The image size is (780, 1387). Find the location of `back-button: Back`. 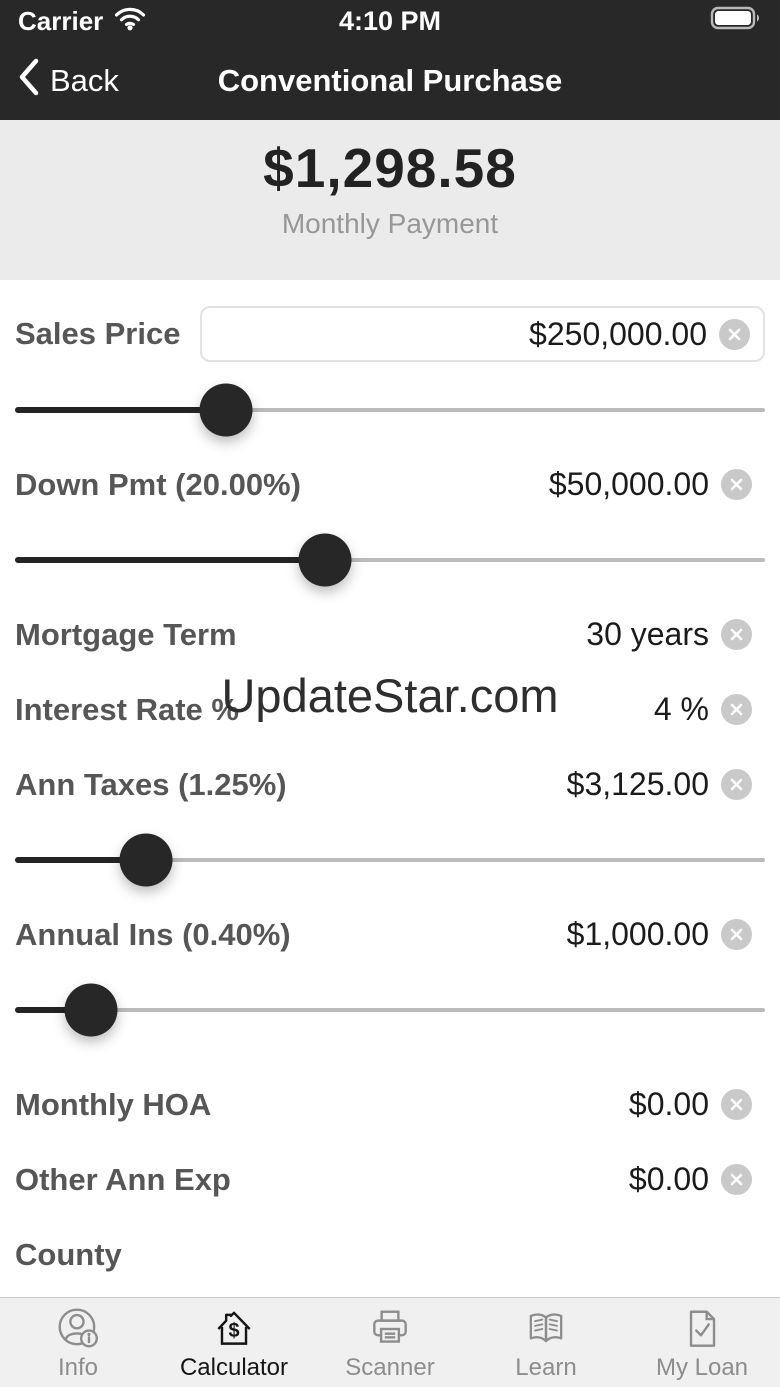

back-button: Back is located at coordinates (68, 81).